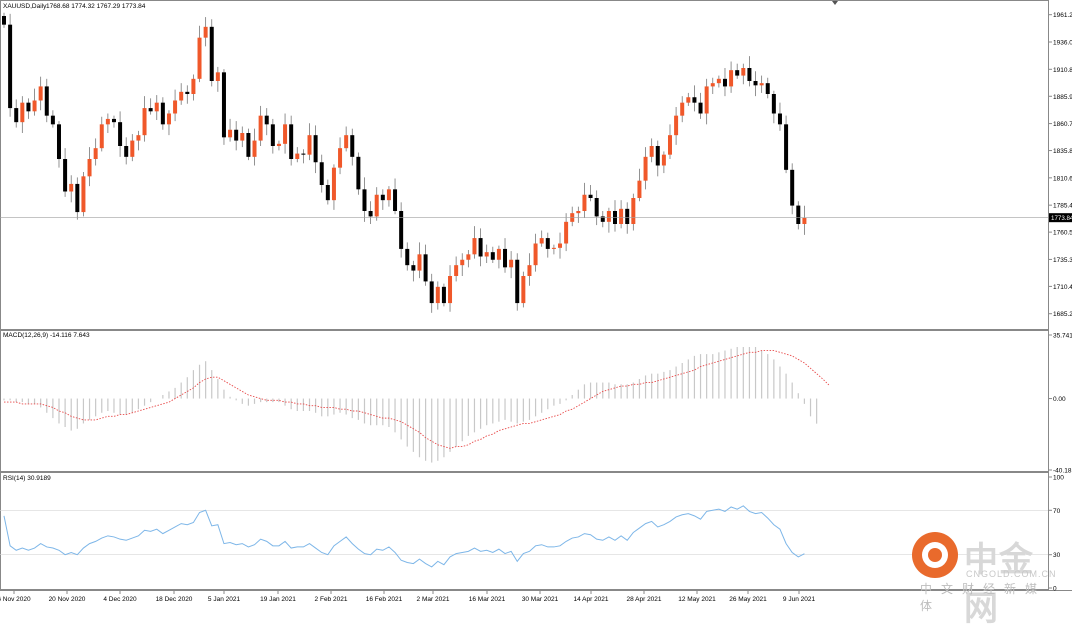 The height and width of the screenshot is (630, 1072). What do you see at coordinates (1011, 574) in the screenshot?
I see `watermark-domain: CNGOLD.COM.CN` at bounding box center [1011, 574].